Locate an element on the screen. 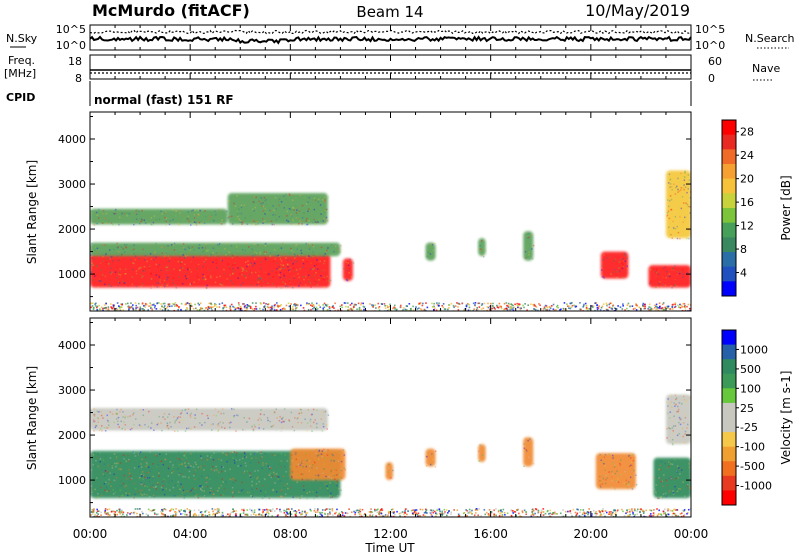 This screenshot has height=554, width=800. power-echo-region is located at coordinates (528, 246).